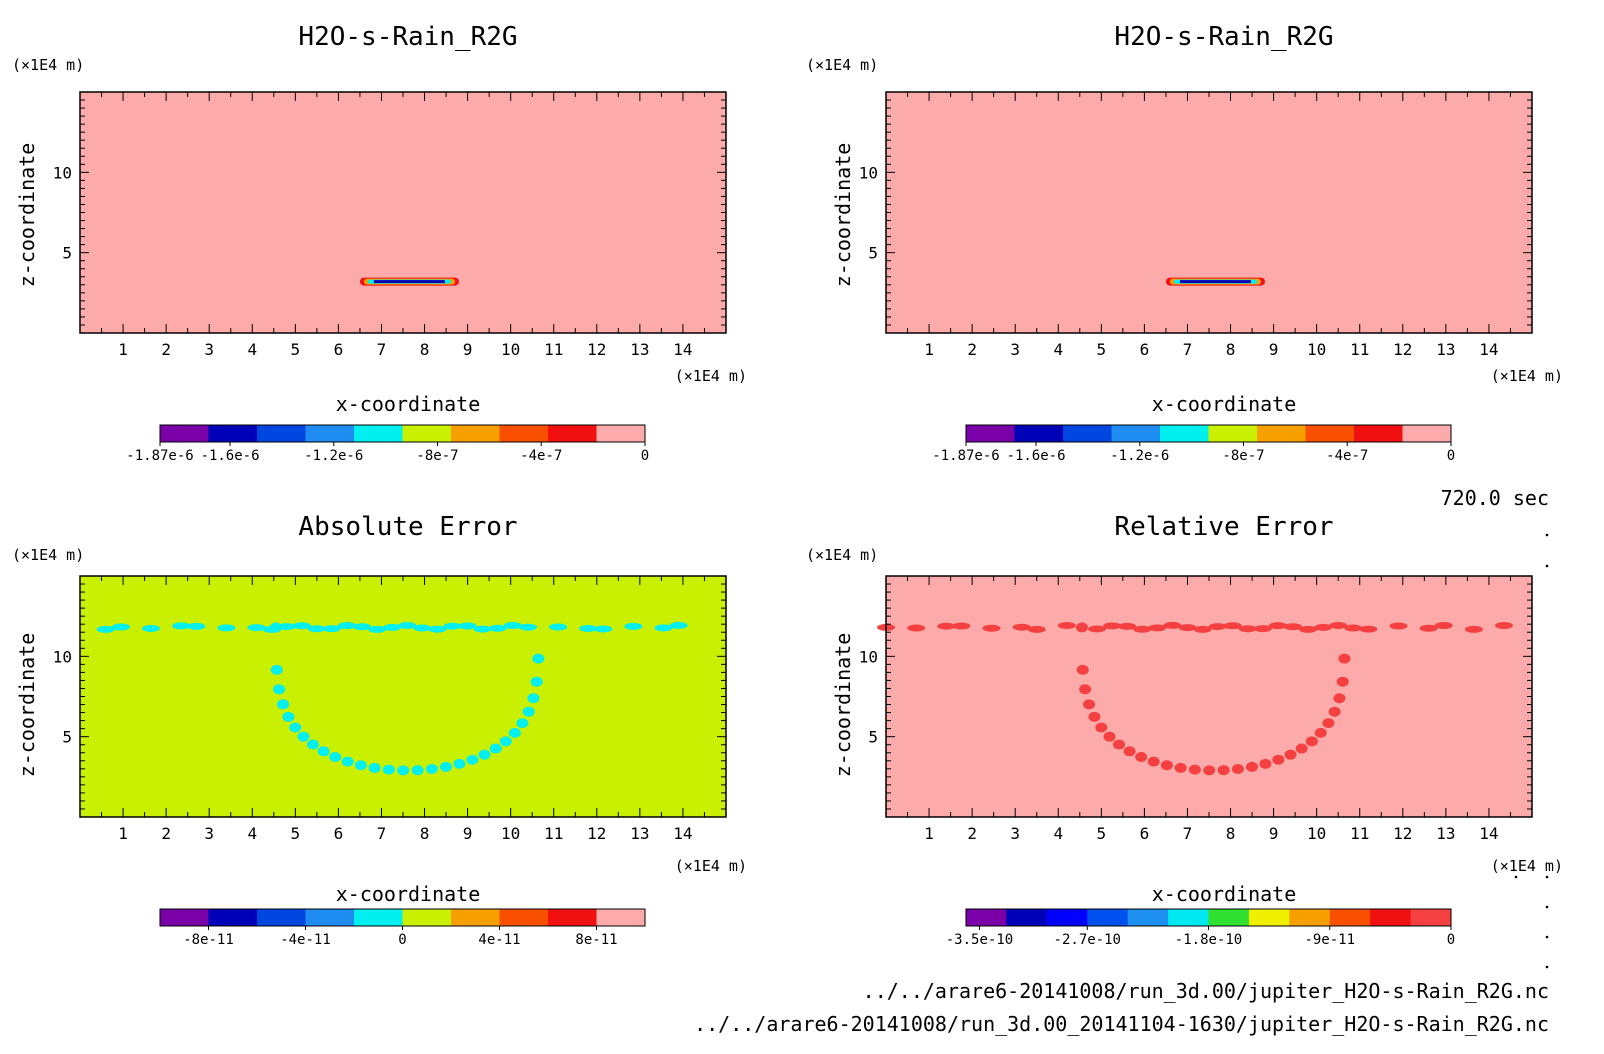 Image resolution: width=1604 pixels, height=1054 pixels. What do you see at coordinates (305, 940) in the screenshot?
I see `colorbar-tick-label: -4e-11` at bounding box center [305, 940].